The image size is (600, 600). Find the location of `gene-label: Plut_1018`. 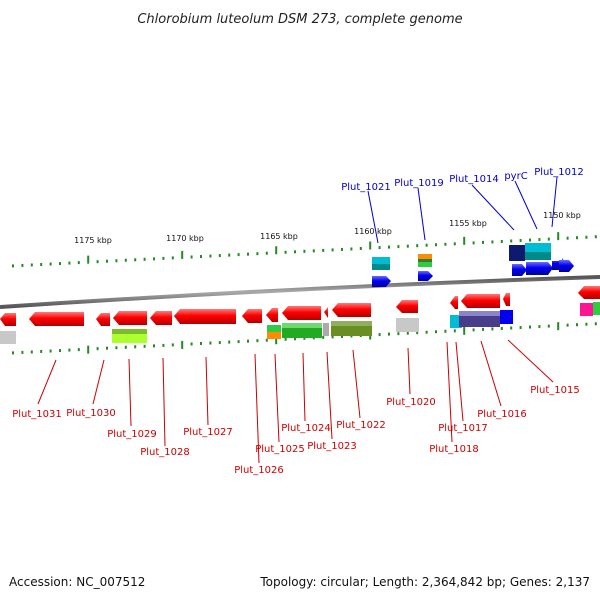

gene-label: Plut_1018 is located at coordinates (454, 449).